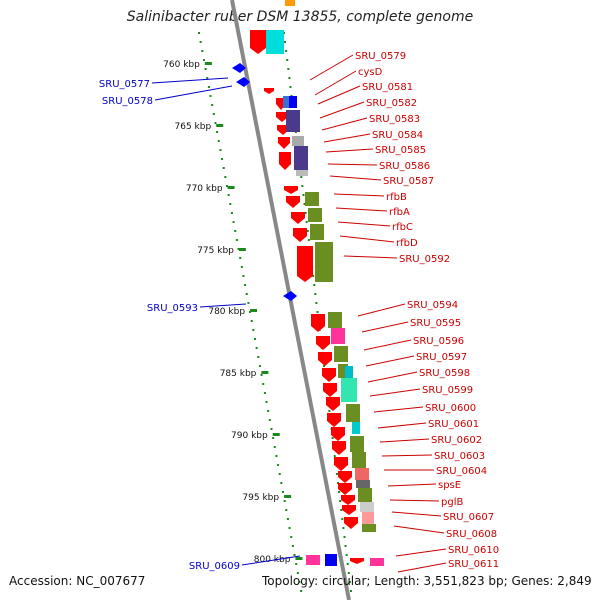 The height and width of the screenshot is (600, 600). I want to click on gene-label-forward: SRU_0608, so click(471, 534).